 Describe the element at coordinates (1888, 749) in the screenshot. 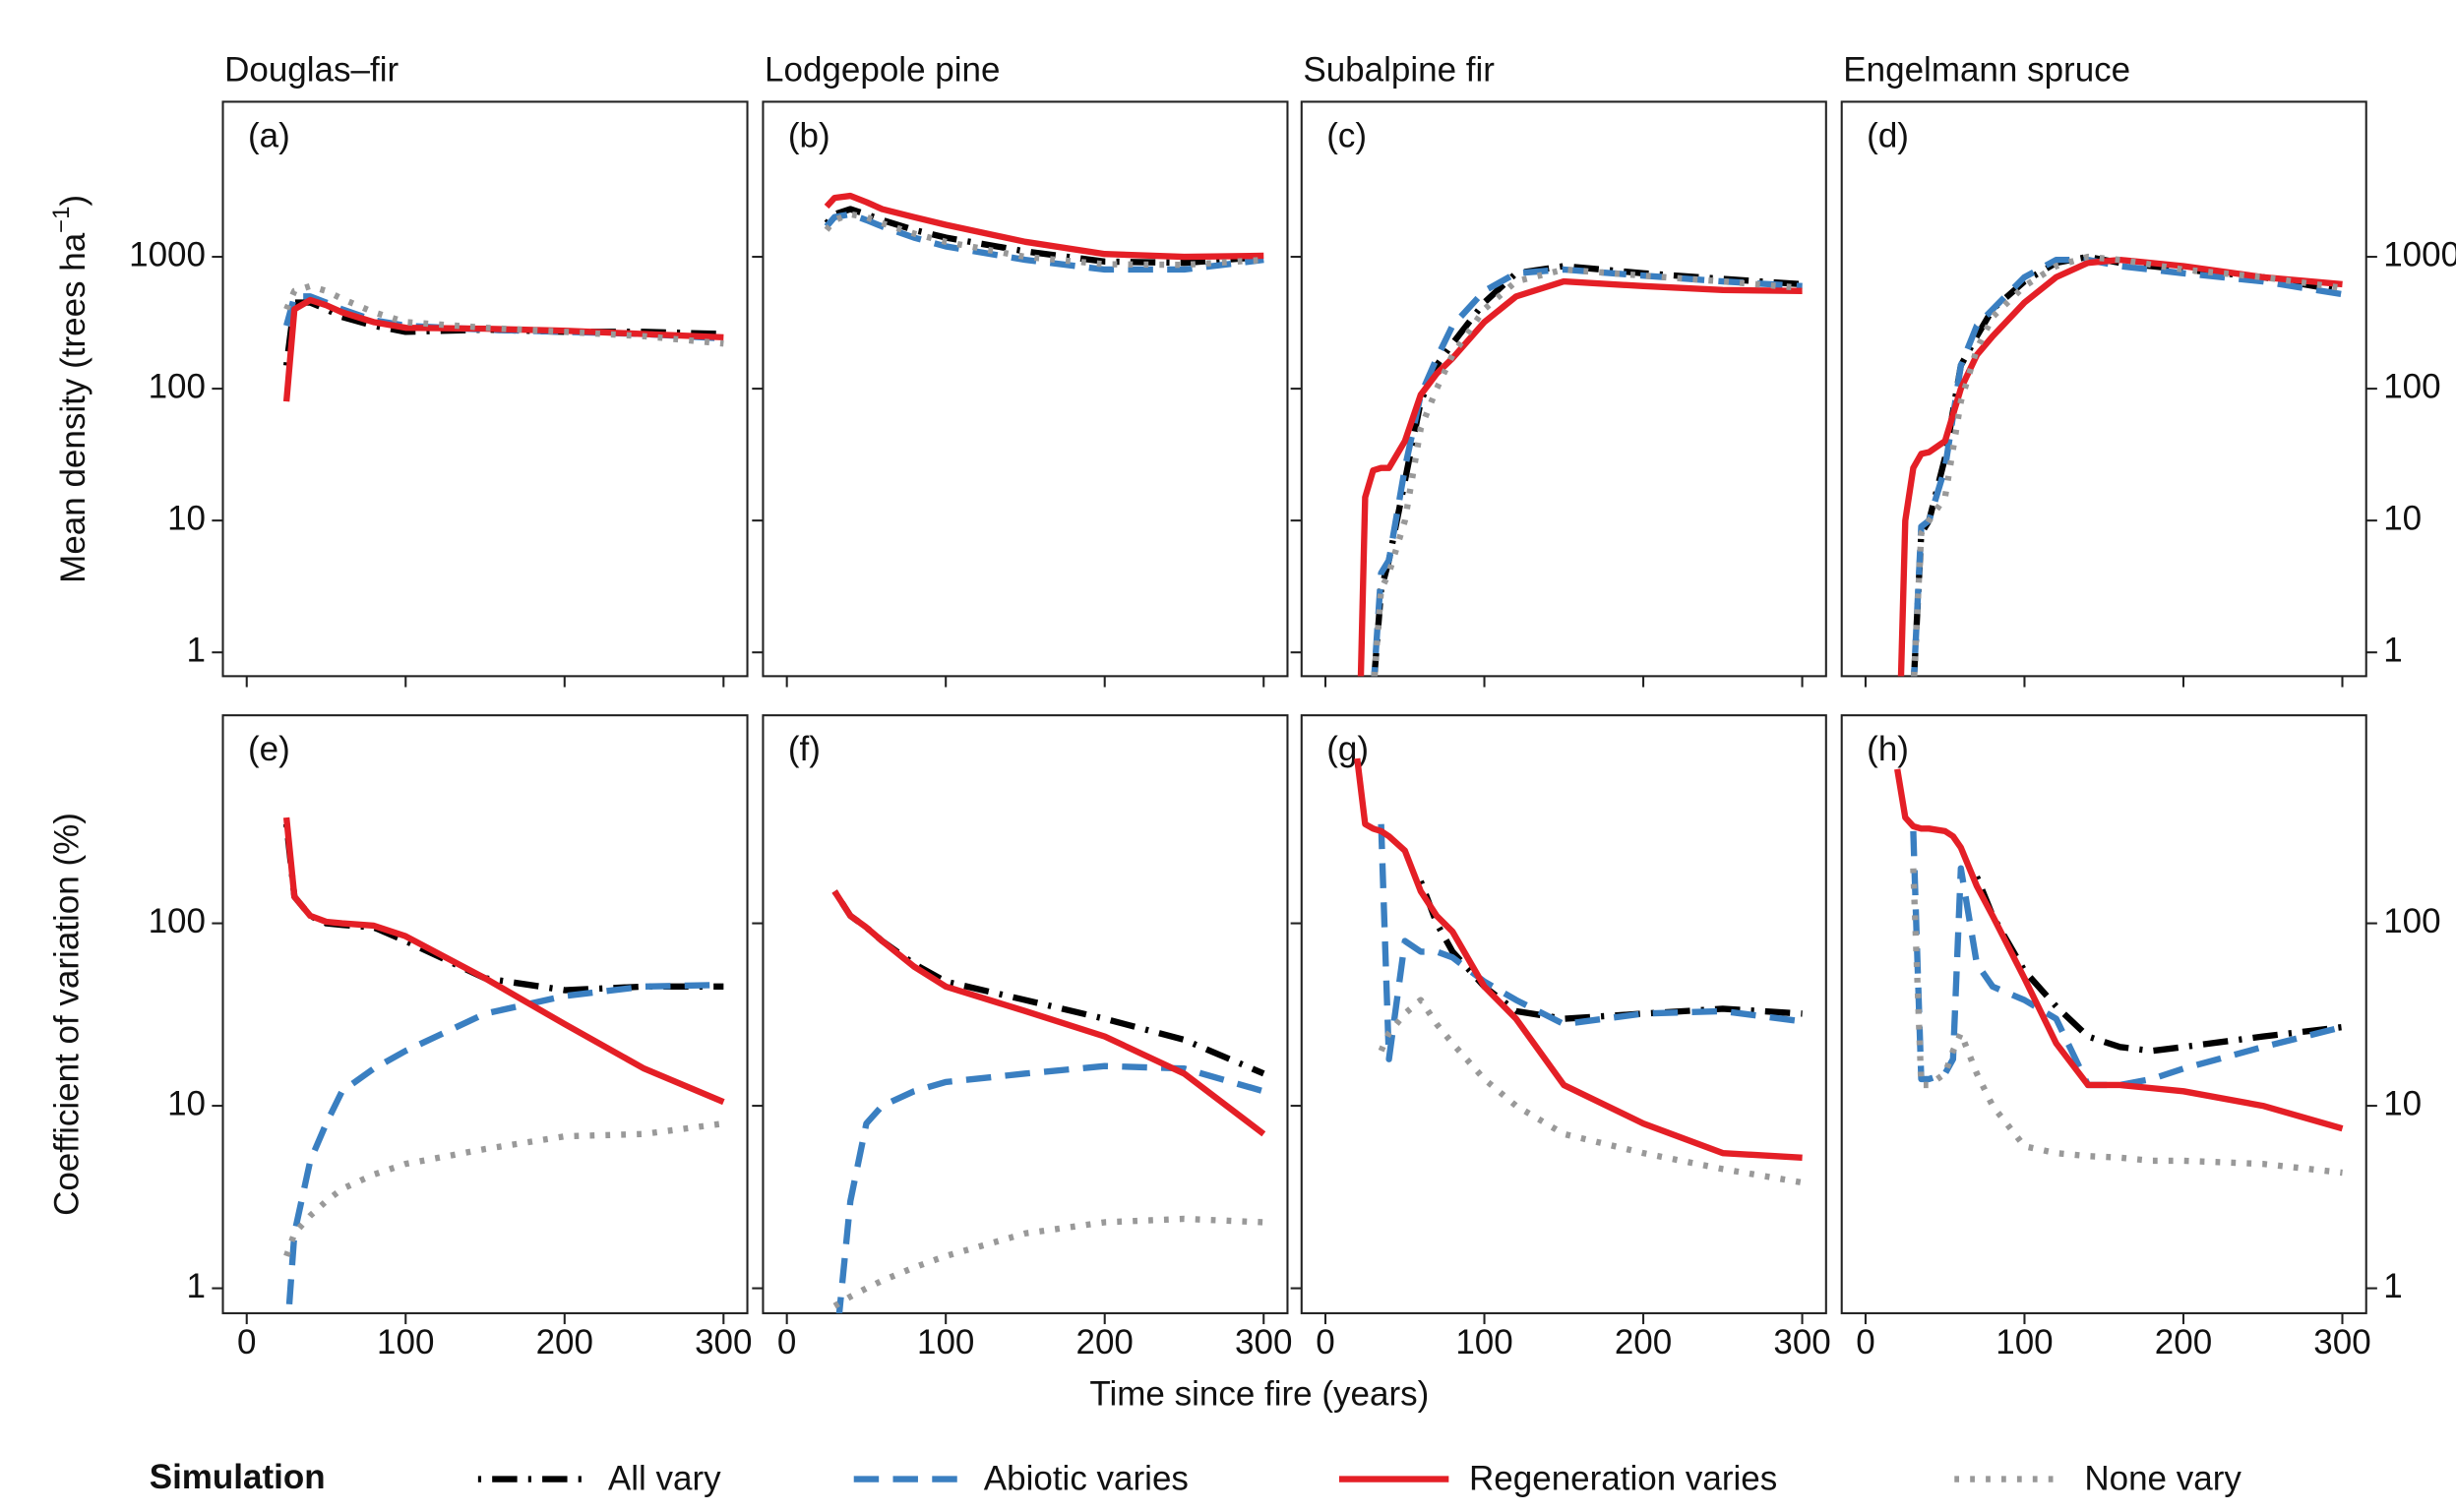

I see `panel-label: (h)` at that location.